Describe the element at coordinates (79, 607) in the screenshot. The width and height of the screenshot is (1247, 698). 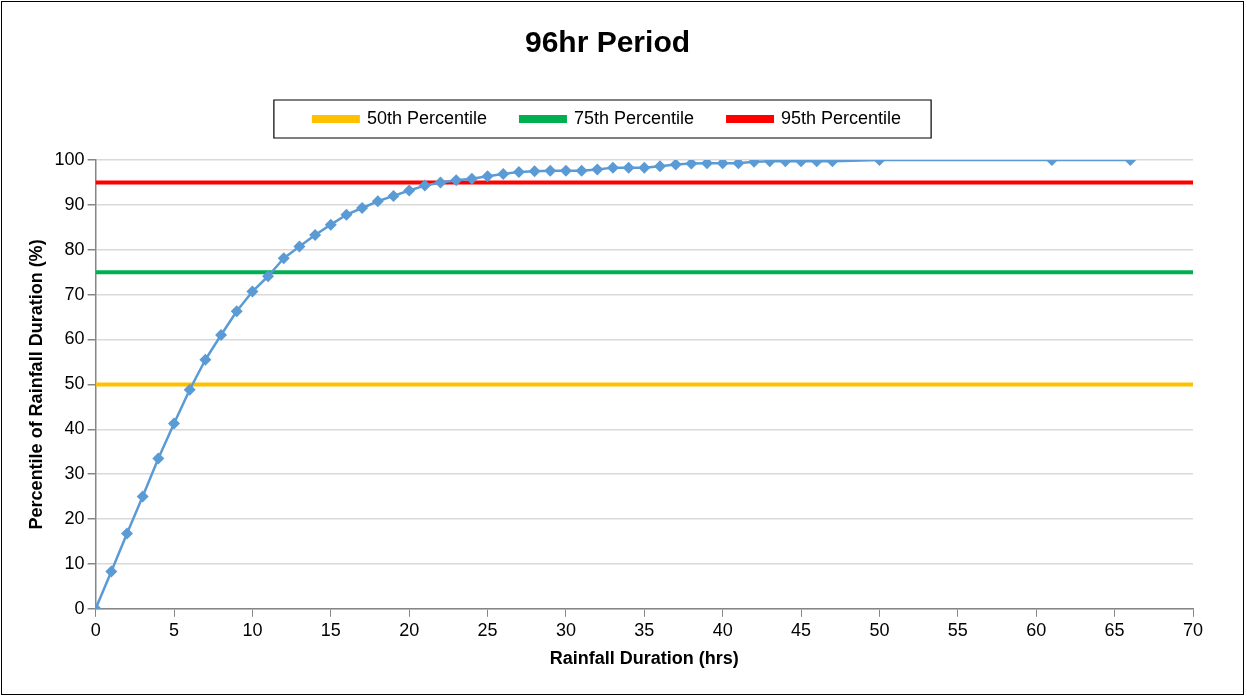
I see `y-tick-label: 0` at that location.